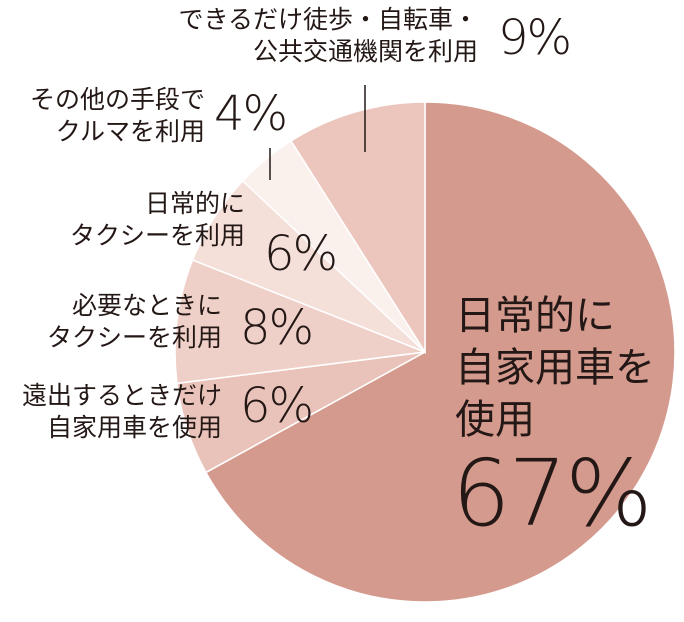  I want to click on value-label: 9%, so click(535, 38).